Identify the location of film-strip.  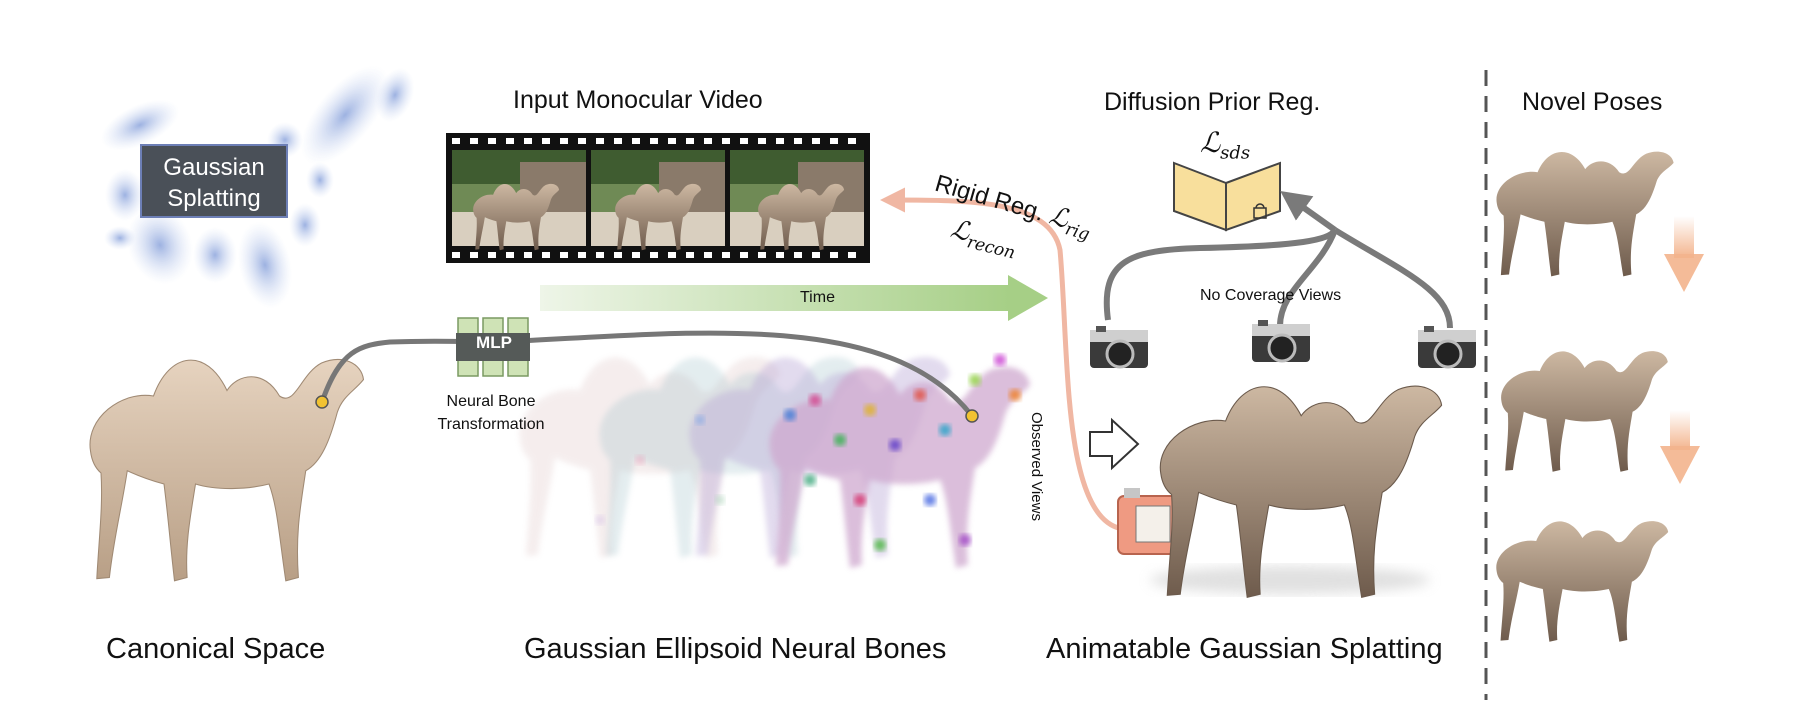
(658, 198).